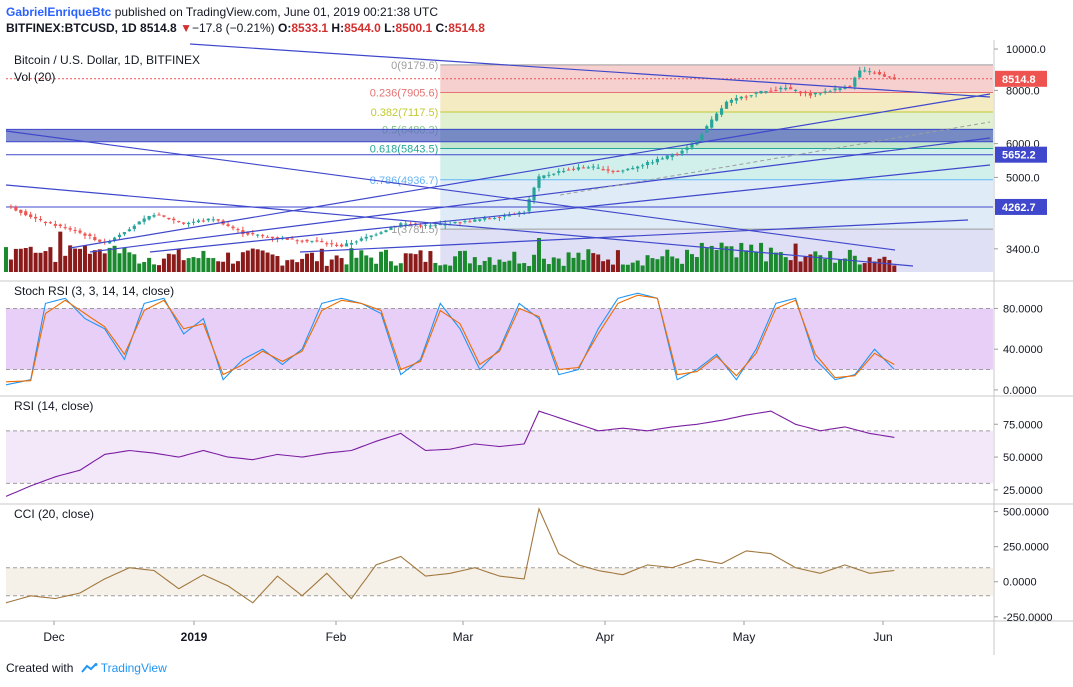 This screenshot has width=1073, height=687. Describe the element at coordinates (107, 60) in the screenshot. I see `main-pane-title: Bitcoin / U.S. Dollar, 1D, BITFINEX` at that location.